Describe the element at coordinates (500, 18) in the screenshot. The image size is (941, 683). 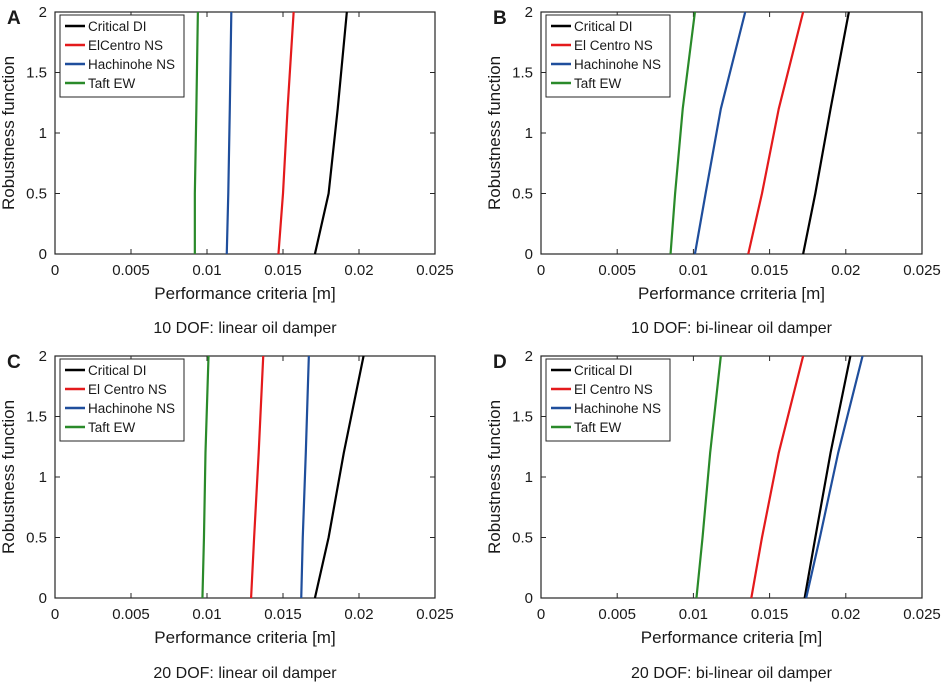
I see `panel-letter: B` at that location.